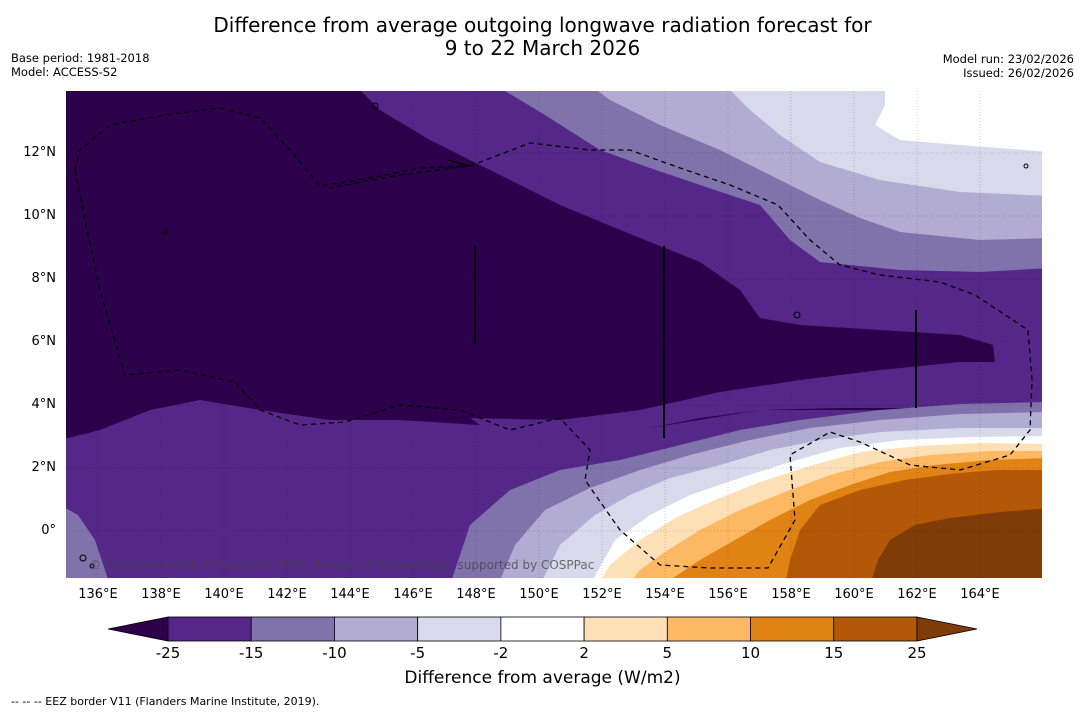  I want to click on colorbar-tick-label: -25, so click(168, 653).